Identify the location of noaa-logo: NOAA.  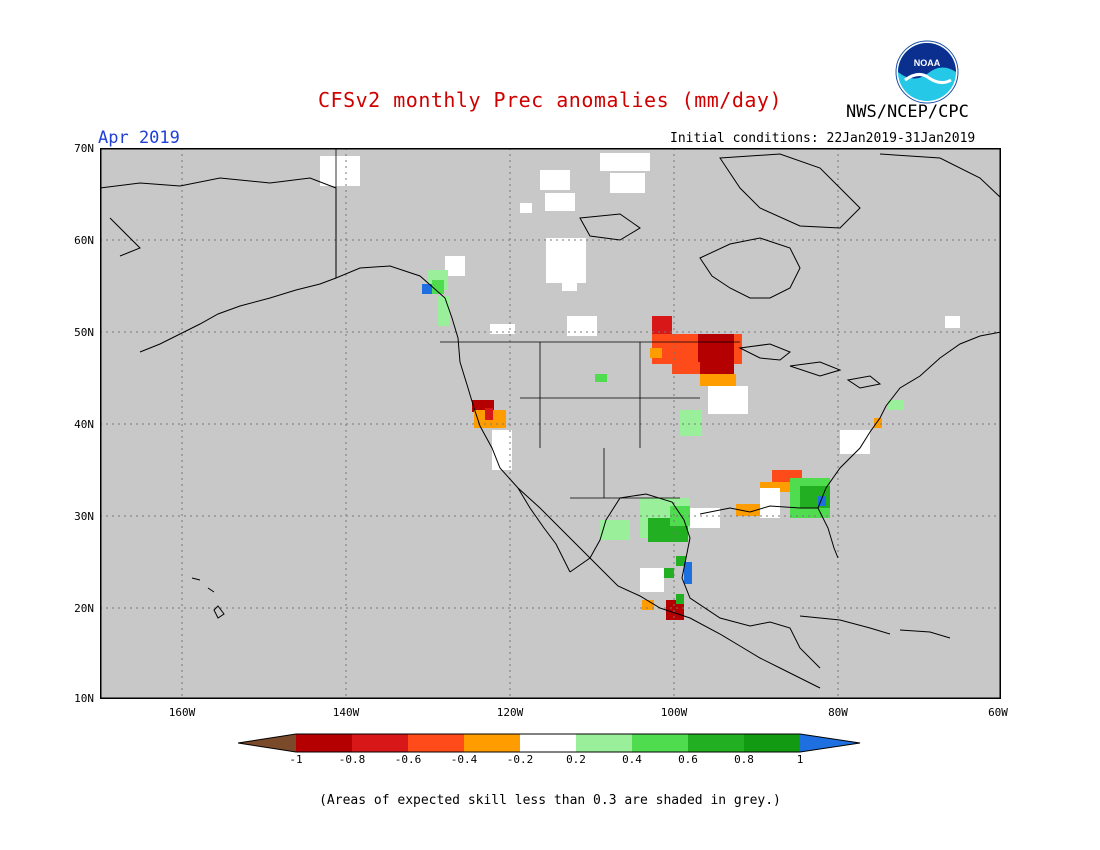
(927, 72).